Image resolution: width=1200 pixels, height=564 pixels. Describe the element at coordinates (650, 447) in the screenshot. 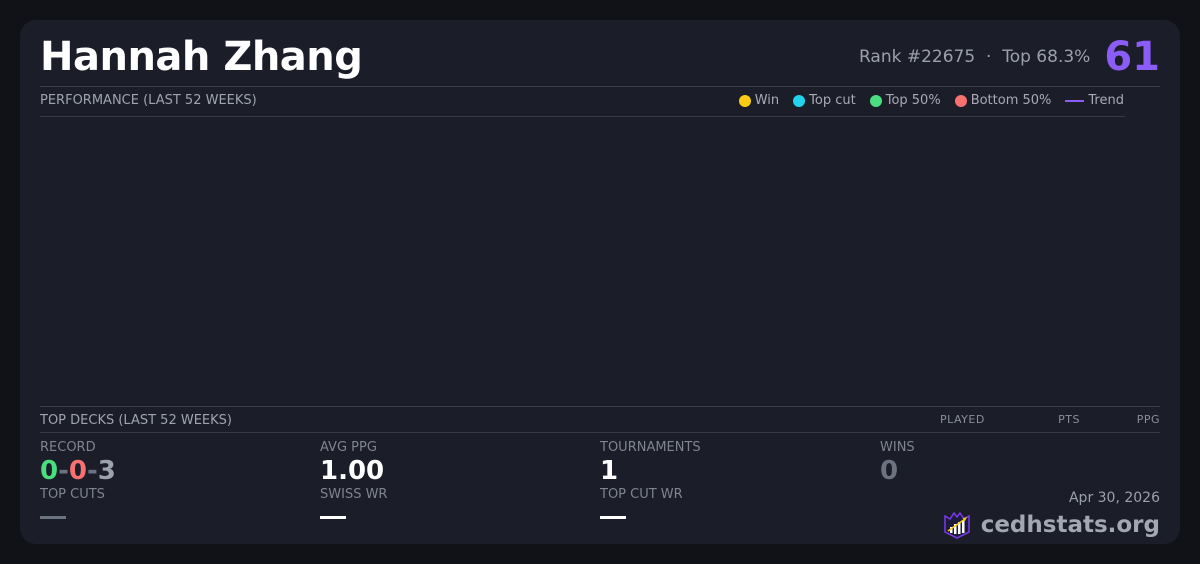

I see `tournaments-label: TOURNAMENTS` at that location.